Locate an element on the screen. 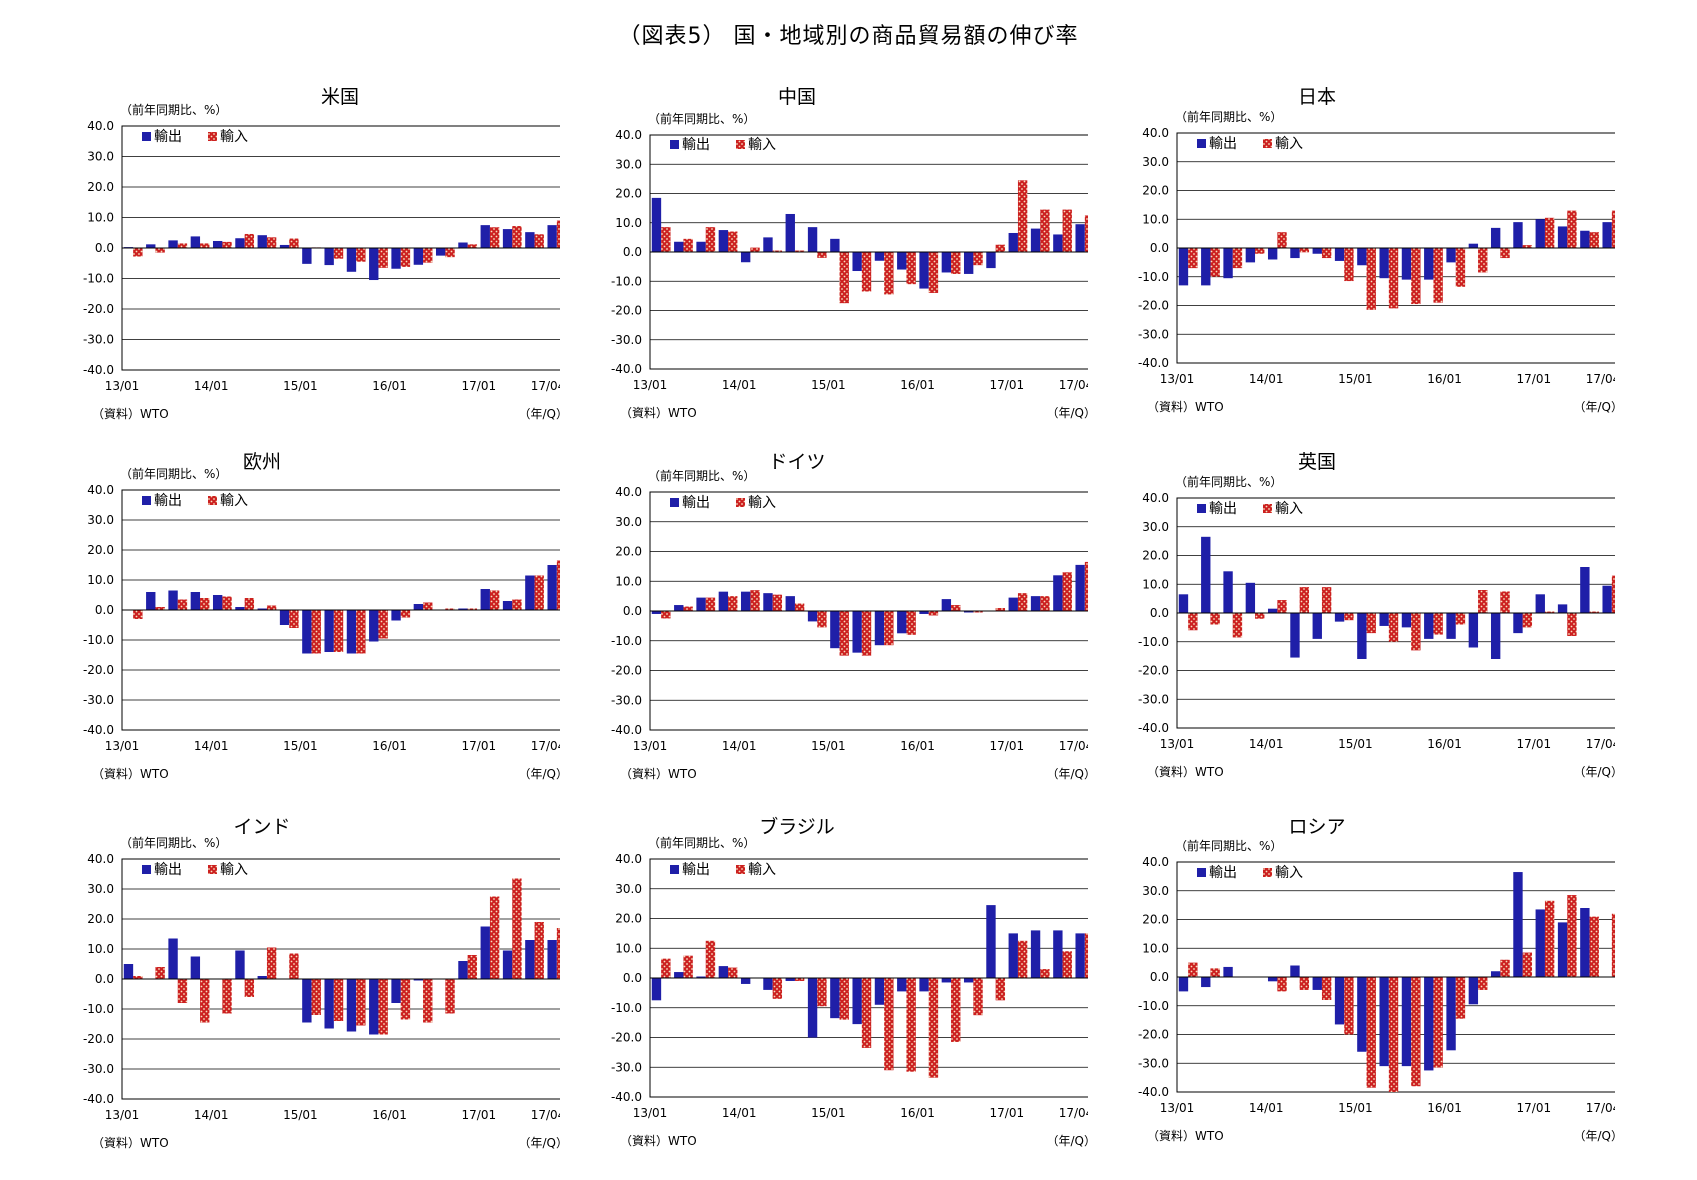  y-tick-label: 10.0 is located at coordinates (1155, 948).